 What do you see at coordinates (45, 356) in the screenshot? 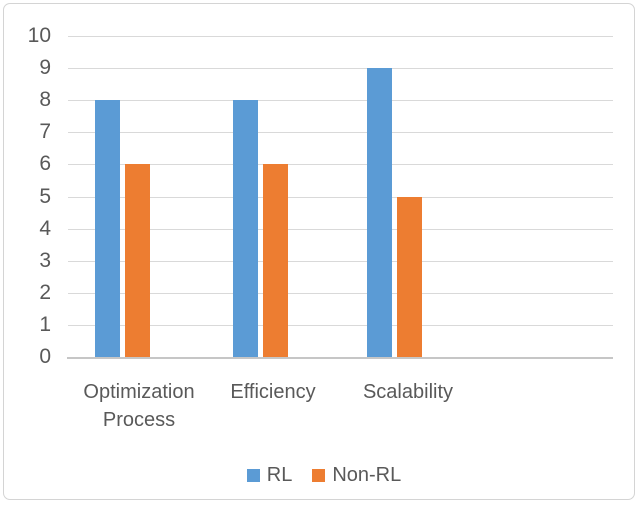
I see `y-axis-tick-label: 0` at bounding box center [45, 356].